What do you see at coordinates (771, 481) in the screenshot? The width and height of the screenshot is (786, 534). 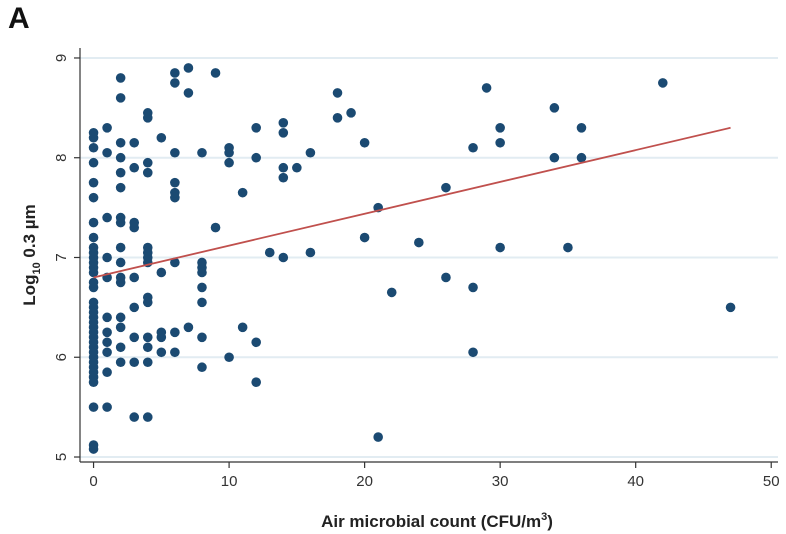 I see `x-tick-label-5: 50` at bounding box center [771, 481].